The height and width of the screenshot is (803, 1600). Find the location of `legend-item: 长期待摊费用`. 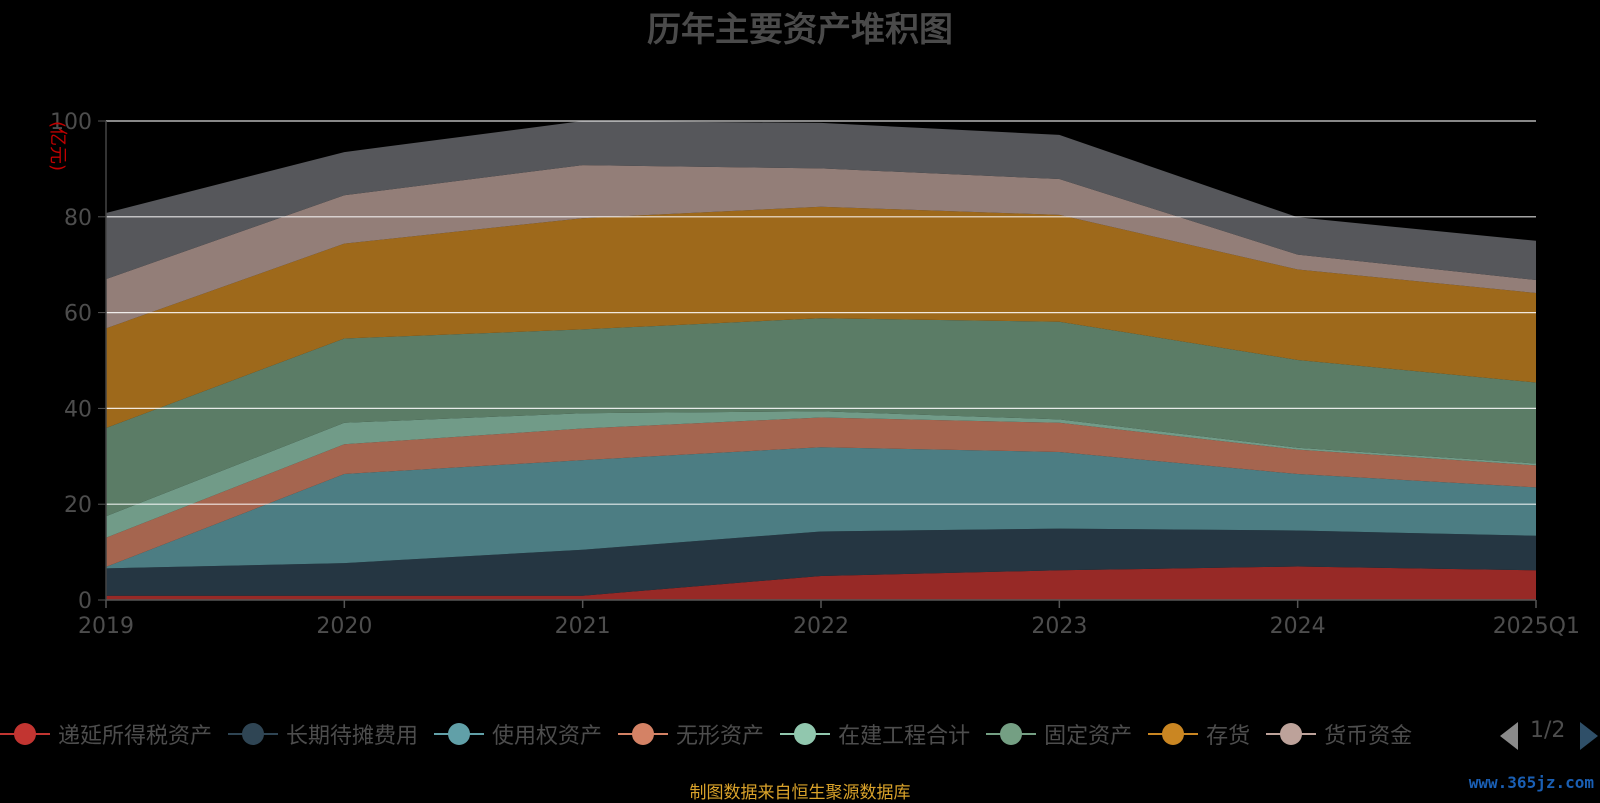

legend-item: 长期待摊费用 is located at coordinates (323, 734).